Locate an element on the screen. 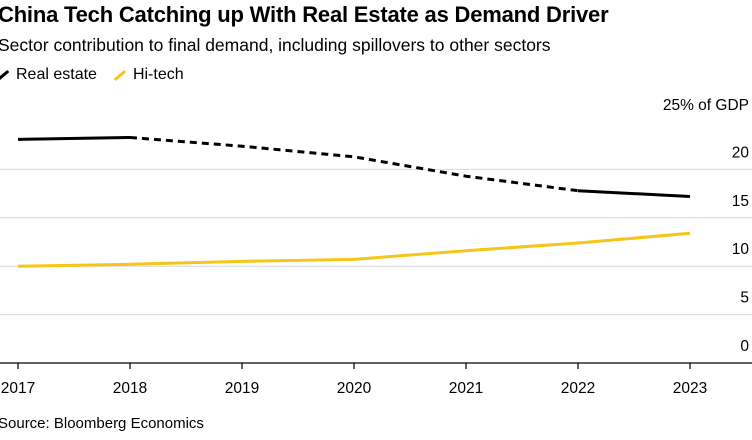 The image size is (752, 440). series-line-real-estate-solid-start is located at coordinates (74, 138).